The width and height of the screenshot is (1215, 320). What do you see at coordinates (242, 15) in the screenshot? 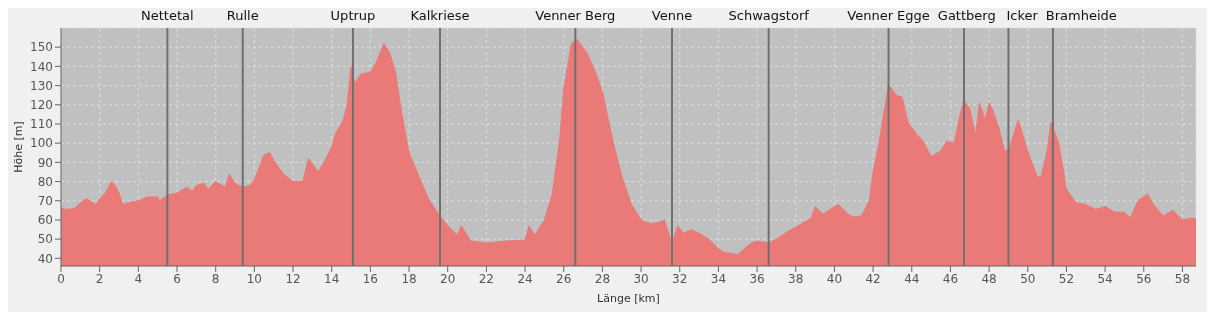
I see `ref-line-label: Rulle` at bounding box center [242, 15].